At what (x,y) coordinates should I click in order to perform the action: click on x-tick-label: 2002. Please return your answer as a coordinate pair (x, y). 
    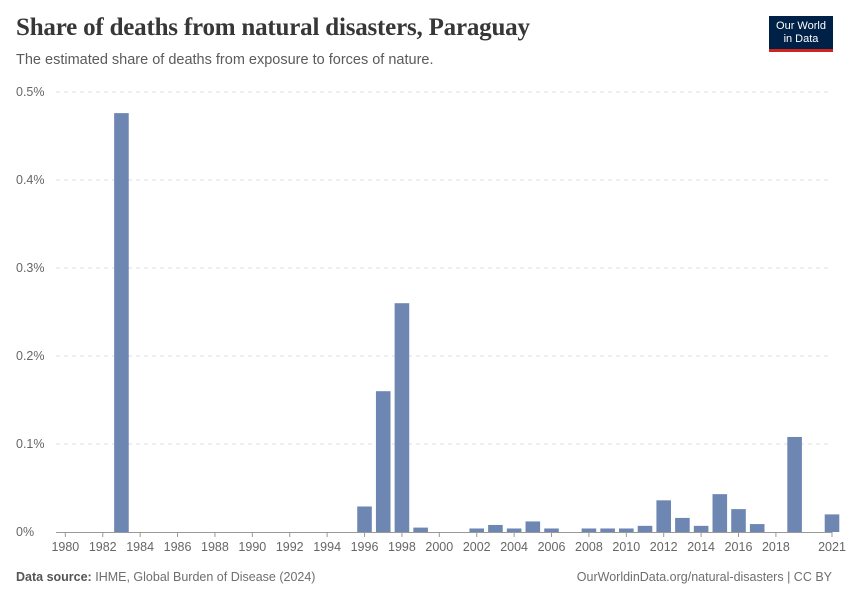
    Looking at the image, I should click on (477, 547).